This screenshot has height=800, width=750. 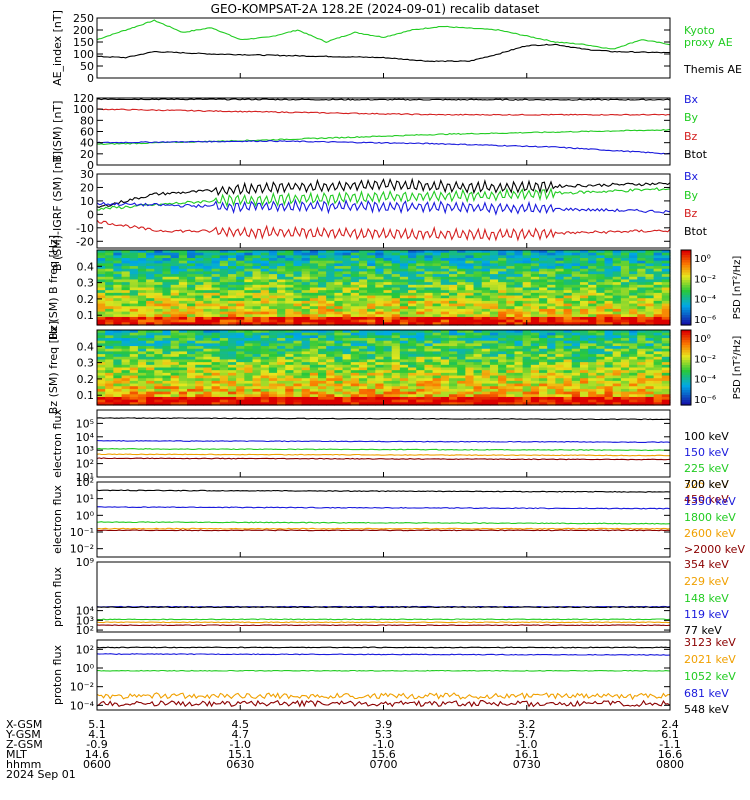 What do you see at coordinates (383, 230) in the screenshot?
I see `series-line-bz` at bounding box center [383, 230].